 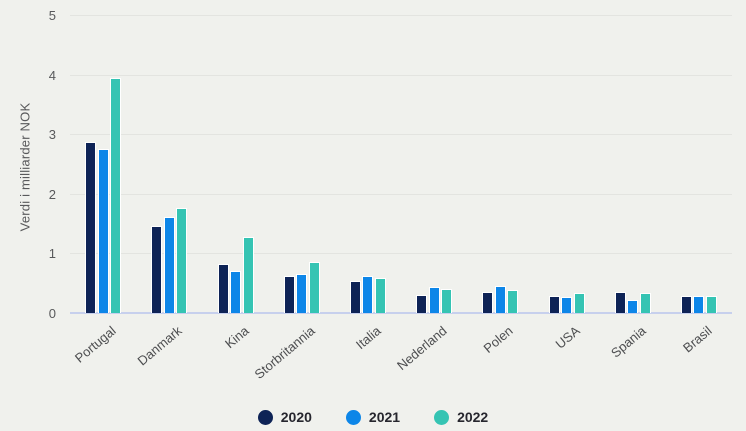 I want to click on bar-2020-usa, so click(x=554, y=304).